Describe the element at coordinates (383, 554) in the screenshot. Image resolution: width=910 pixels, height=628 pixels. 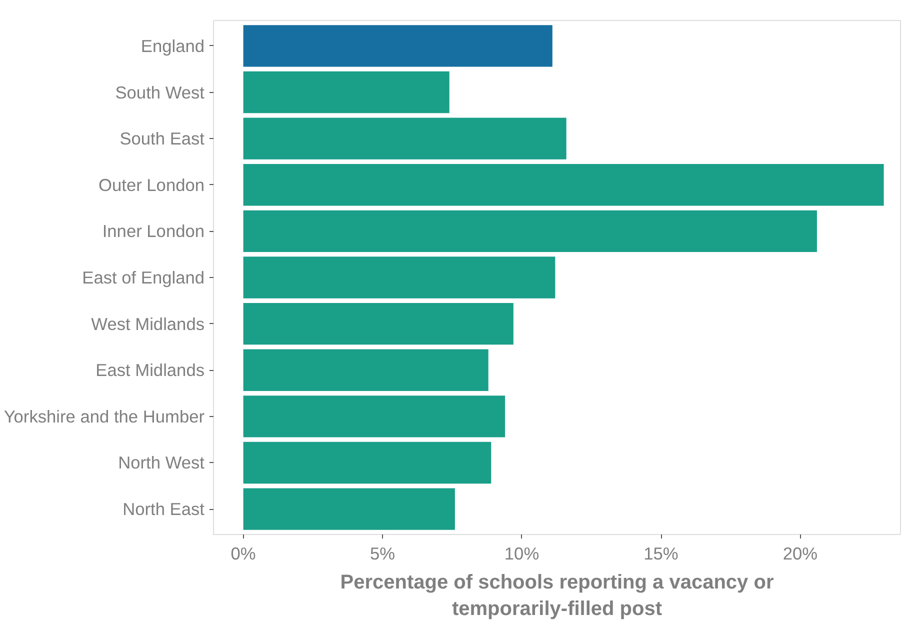
I see `x-tick-label: 5%` at that location.